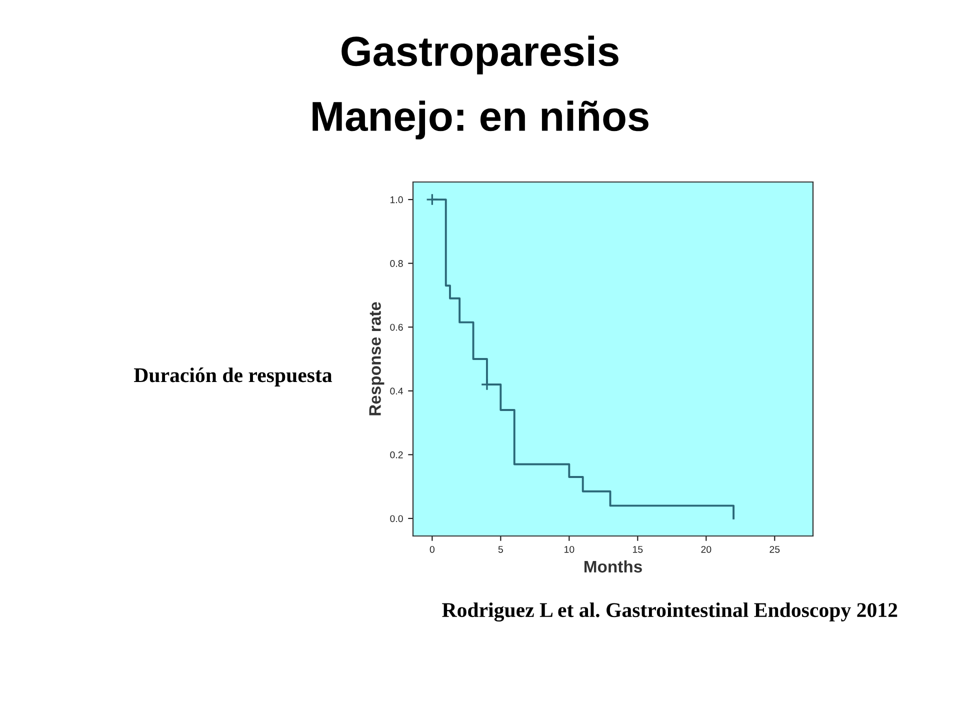 This screenshot has width=960, height=720. What do you see at coordinates (569, 549) in the screenshot?
I see `x-tick-label: 10` at bounding box center [569, 549].